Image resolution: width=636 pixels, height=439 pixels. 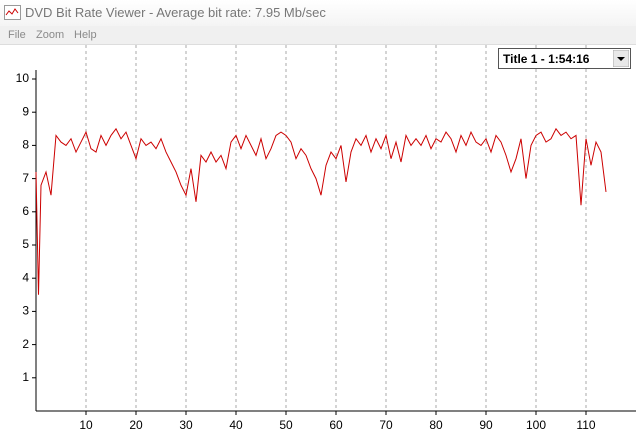 What do you see at coordinates (236, 425) in the screenshot?
I see `x-tick-label: 40` at bounding box center [236, 425].